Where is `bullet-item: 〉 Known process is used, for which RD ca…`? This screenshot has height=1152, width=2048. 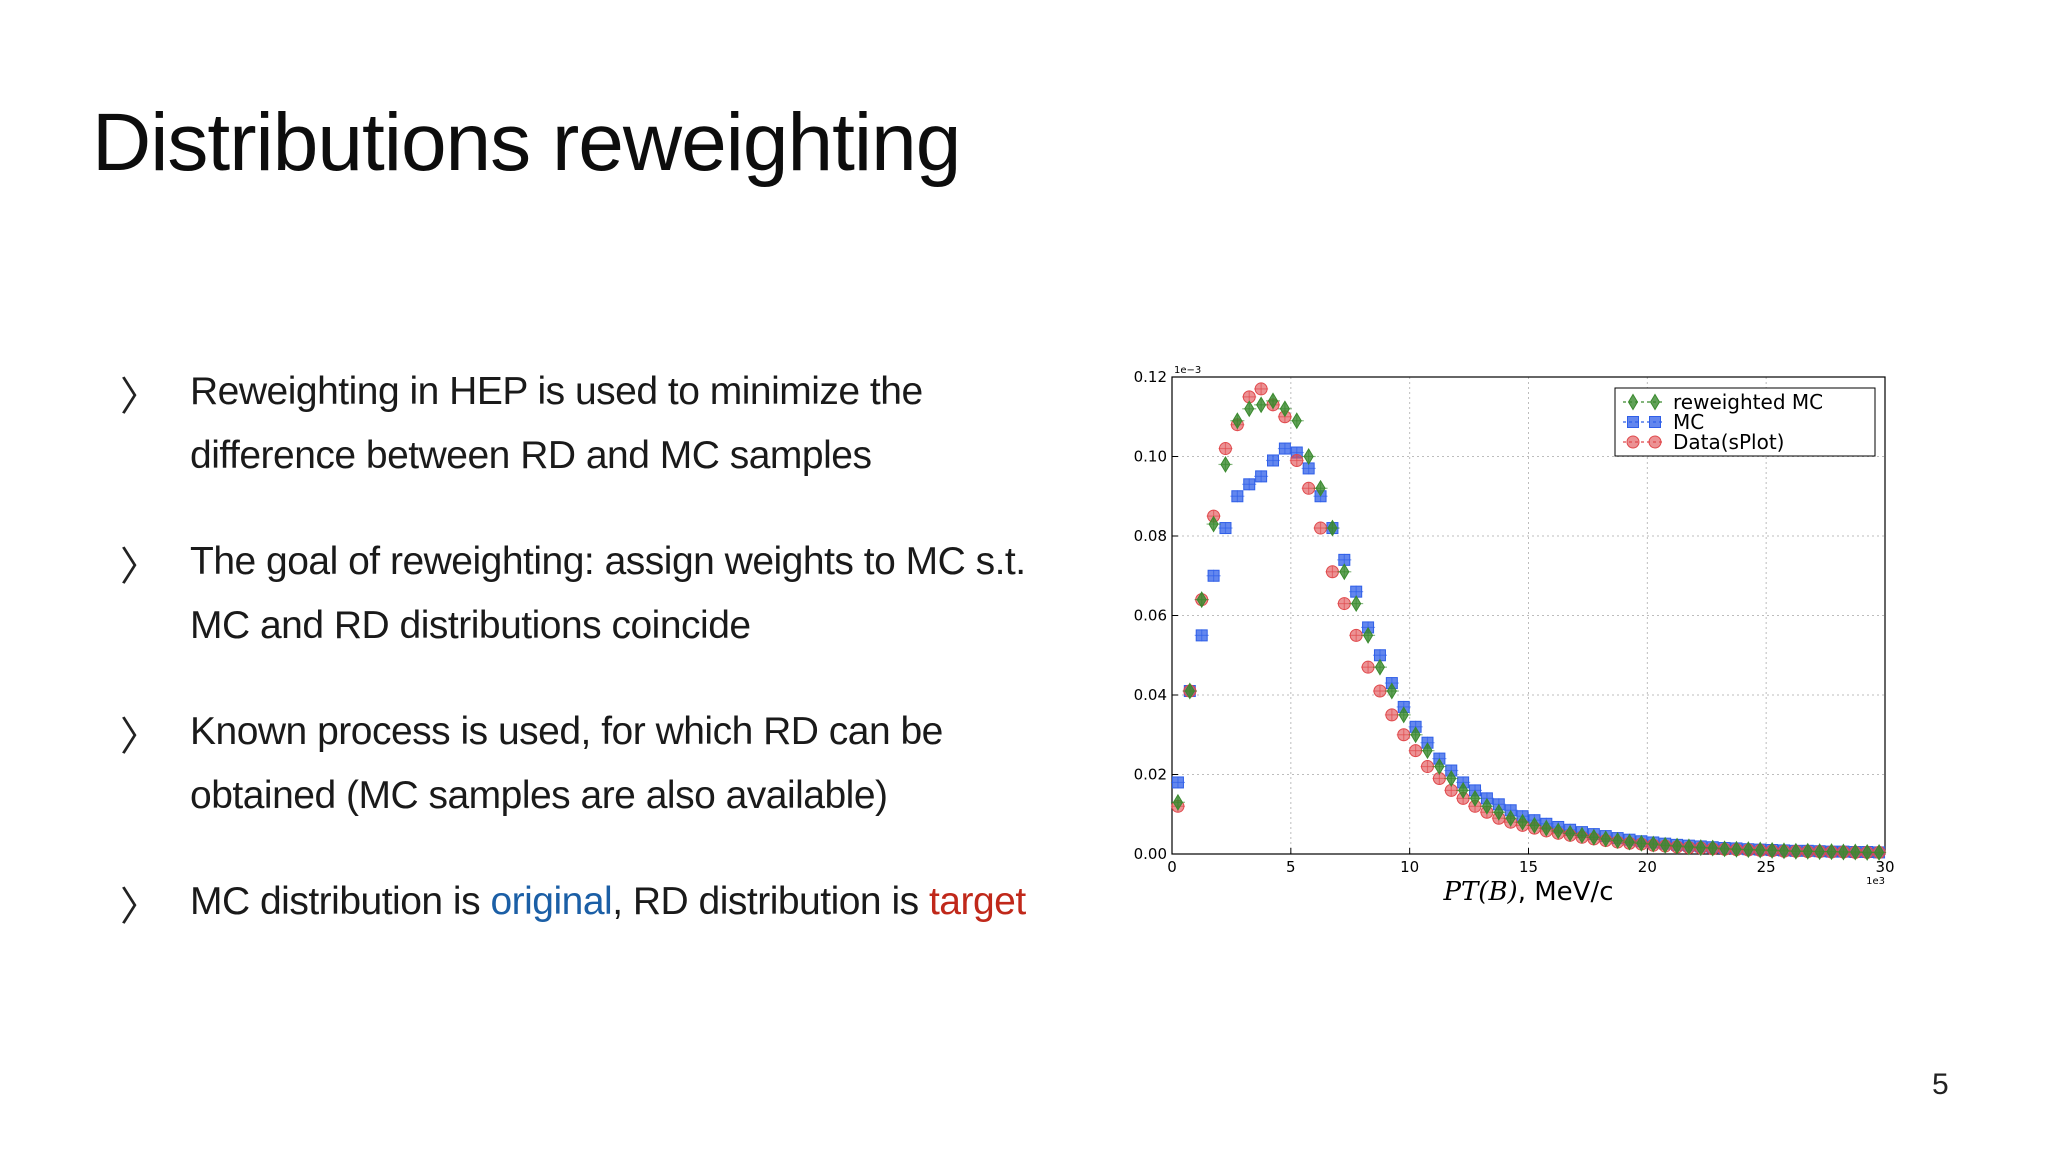
bullet-item: 〉 Known process is used, for which RD ca… is located at coordinates (600, 764).